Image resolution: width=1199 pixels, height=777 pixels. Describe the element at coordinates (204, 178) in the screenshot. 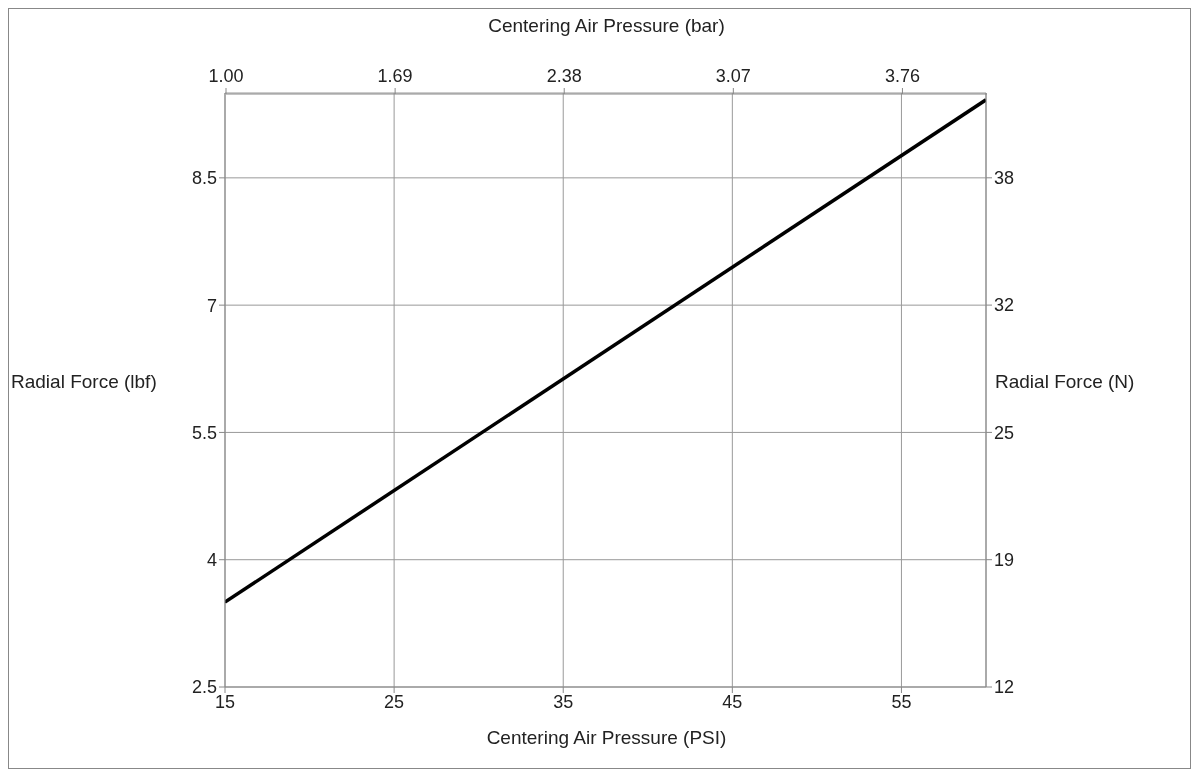

I see `y-tick-label: 8.5` at that location.